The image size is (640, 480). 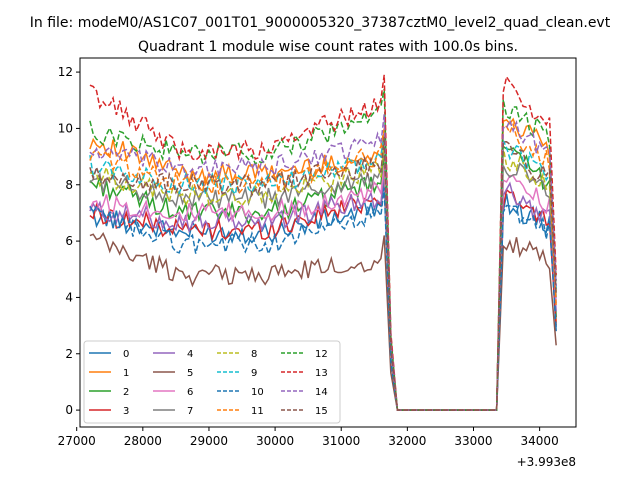 What do you see at coordinates (69, 185) in the screenshot?
I see `y-tick-label: 8` at bounding box center [69, 185].